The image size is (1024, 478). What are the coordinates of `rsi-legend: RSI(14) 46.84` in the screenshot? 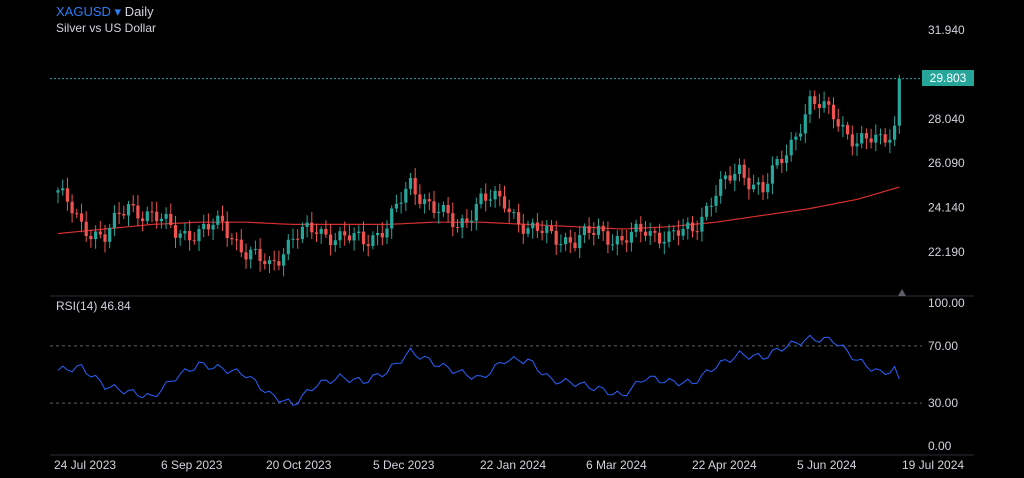 It's located at (93, 306).